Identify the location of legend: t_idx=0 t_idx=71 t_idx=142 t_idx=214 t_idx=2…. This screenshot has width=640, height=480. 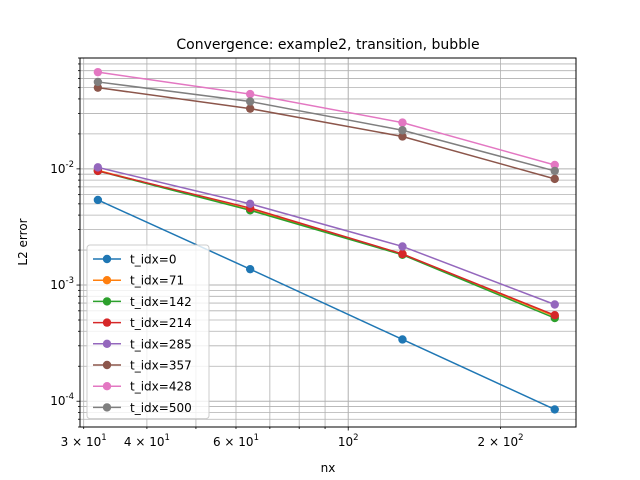
(148, 332).